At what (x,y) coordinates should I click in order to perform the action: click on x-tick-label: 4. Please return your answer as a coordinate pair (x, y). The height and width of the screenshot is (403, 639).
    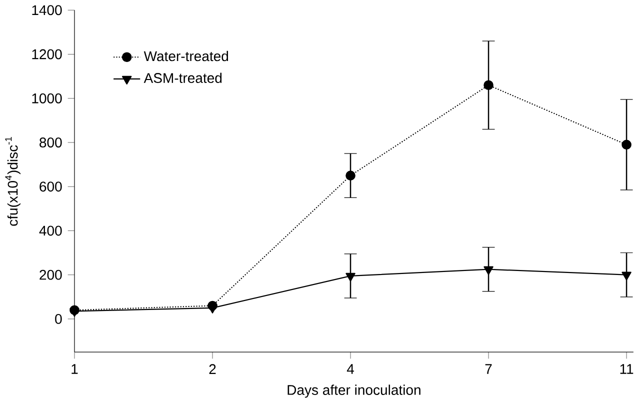
    Looking at the image, I should click on (350, 369).